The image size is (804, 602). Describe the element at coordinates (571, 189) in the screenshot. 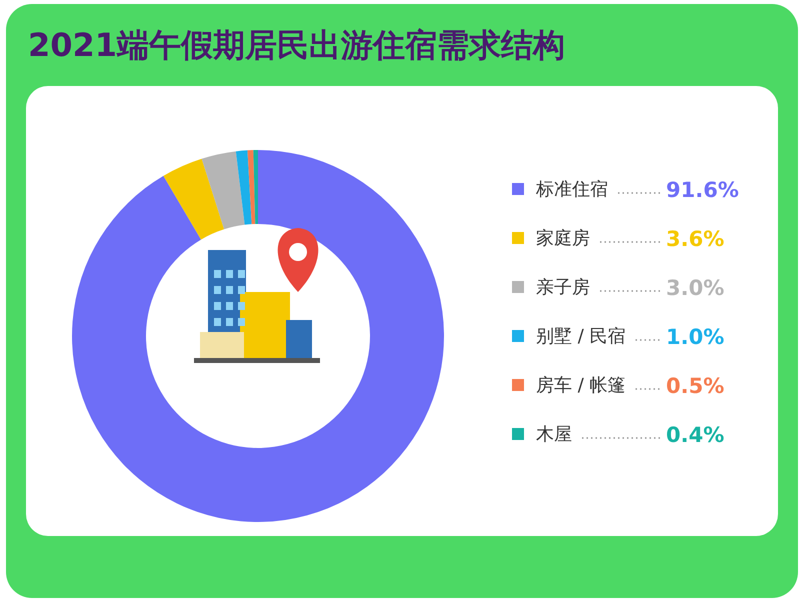

I see `legend-label: 标准住宿` at that location.